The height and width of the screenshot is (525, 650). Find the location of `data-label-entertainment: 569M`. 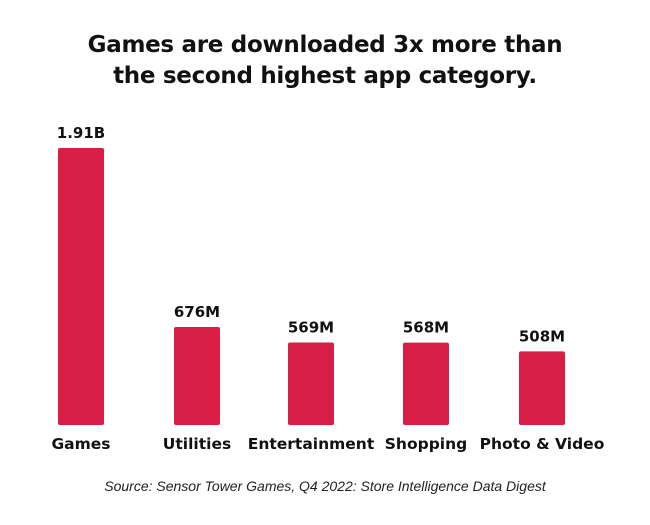

data-label-entertainment: 569M is located at coordinates (311, 327).